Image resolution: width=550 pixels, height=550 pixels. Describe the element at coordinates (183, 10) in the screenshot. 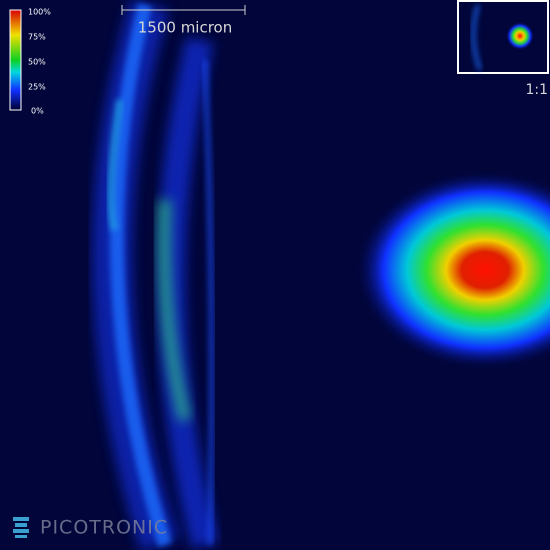

I see `scale-bar` at that location.